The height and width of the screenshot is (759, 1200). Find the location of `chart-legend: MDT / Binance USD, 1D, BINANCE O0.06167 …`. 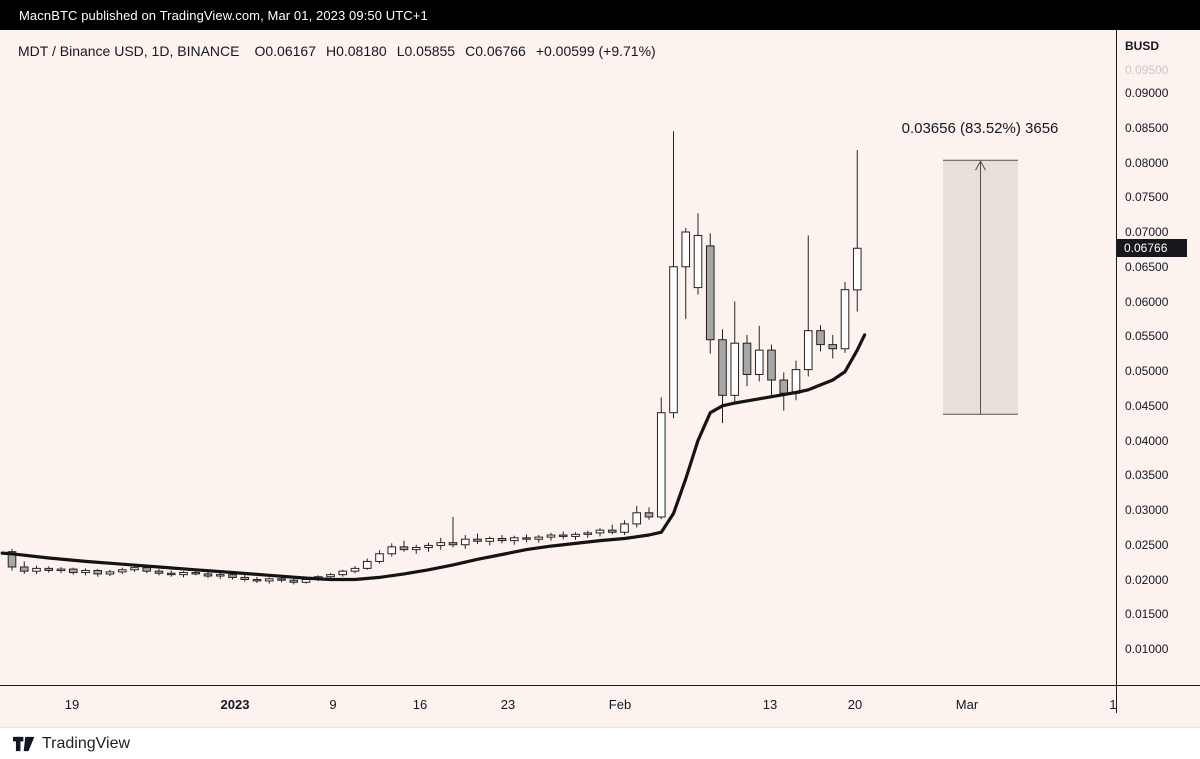

chart-legend: MDT / Binance USD, 1D, BINANCE O0.06167 … is located at coordinates (337, 51).